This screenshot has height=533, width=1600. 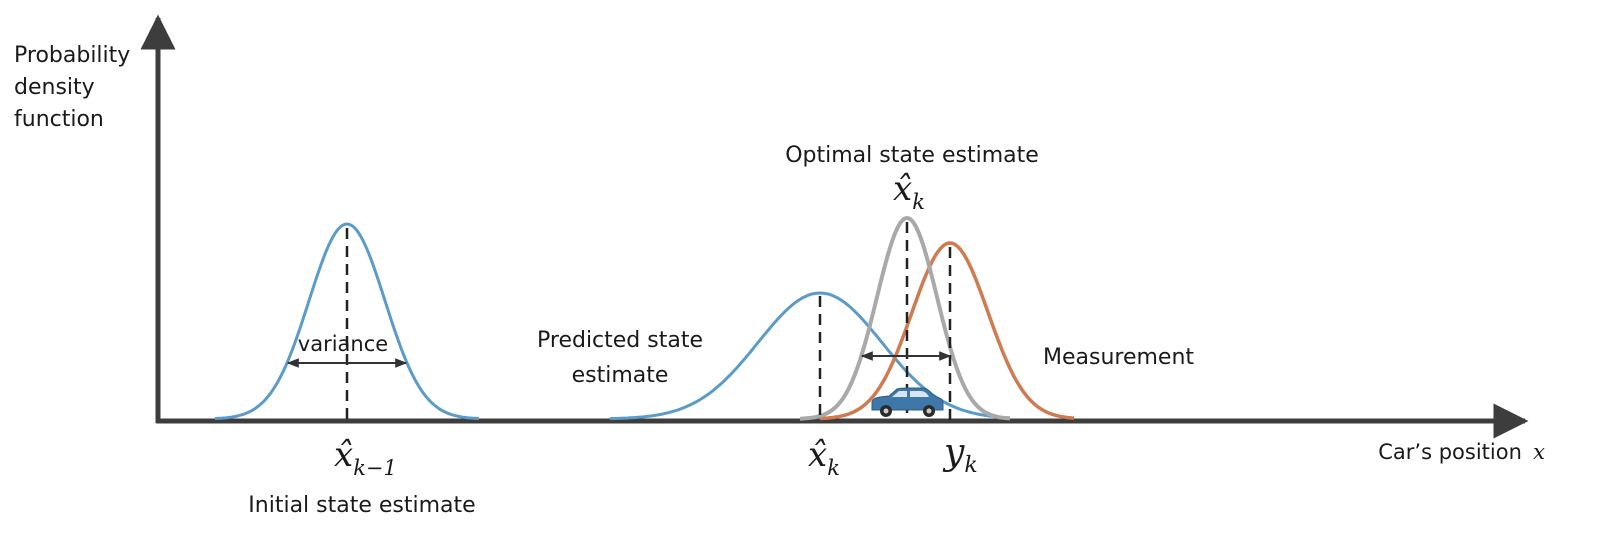 I want to click on measurement-curve, so click(x=947, y=331).